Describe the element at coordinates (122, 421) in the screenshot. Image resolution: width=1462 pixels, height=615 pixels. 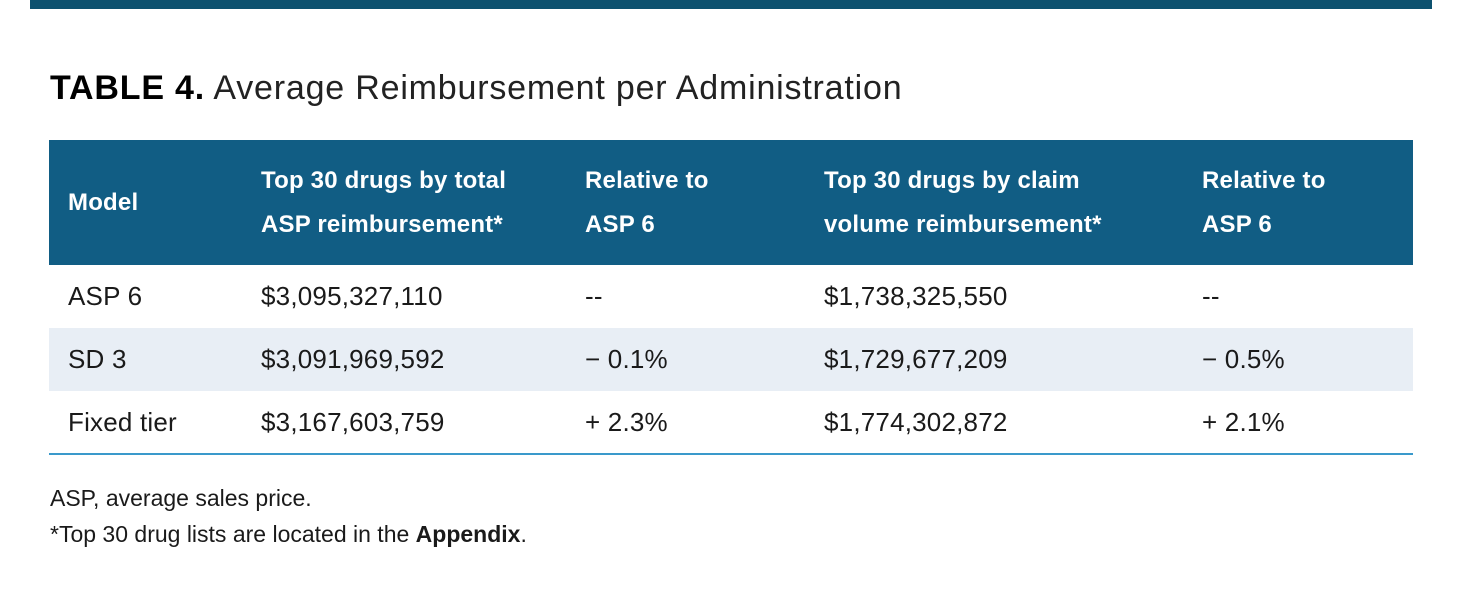
I see `cell-model: Fixed tier` at that location.